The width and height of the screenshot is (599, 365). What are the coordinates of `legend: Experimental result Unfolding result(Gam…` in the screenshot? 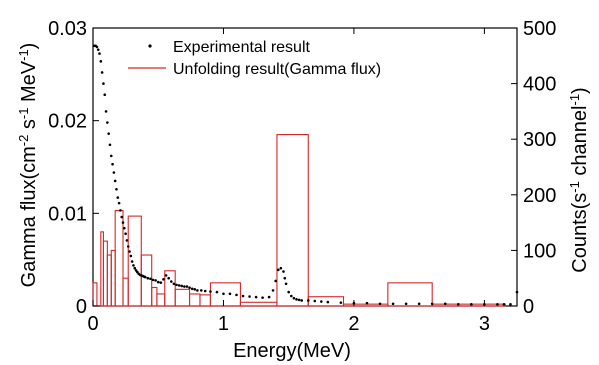 It's located at (254, 58).